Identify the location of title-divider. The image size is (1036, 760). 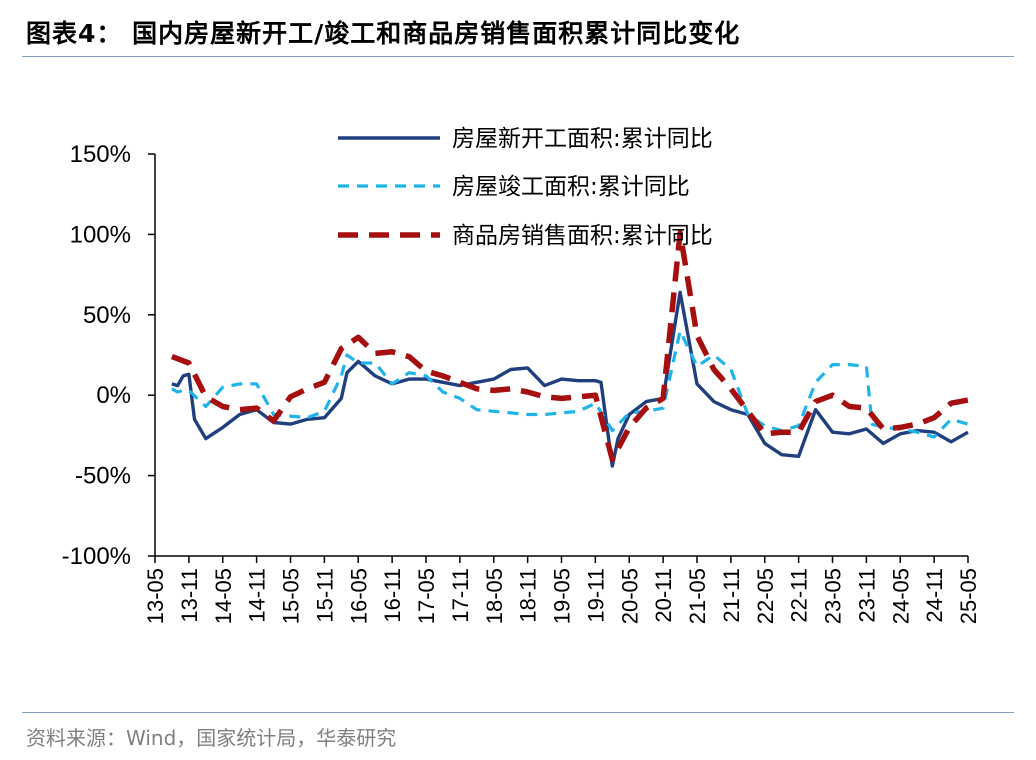
(518, 56).